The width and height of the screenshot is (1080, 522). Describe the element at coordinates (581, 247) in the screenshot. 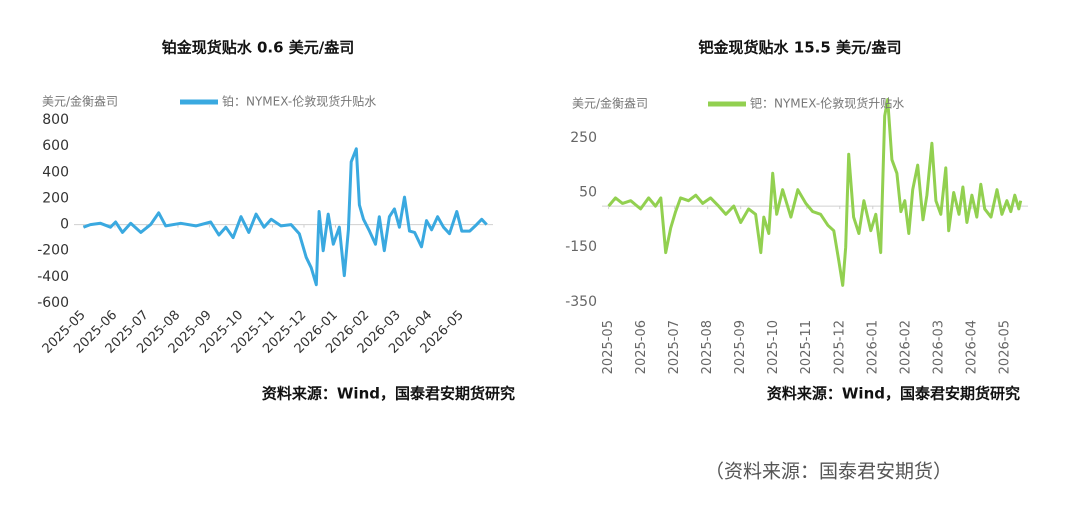

I see `y-tick-label: -150` at that location.